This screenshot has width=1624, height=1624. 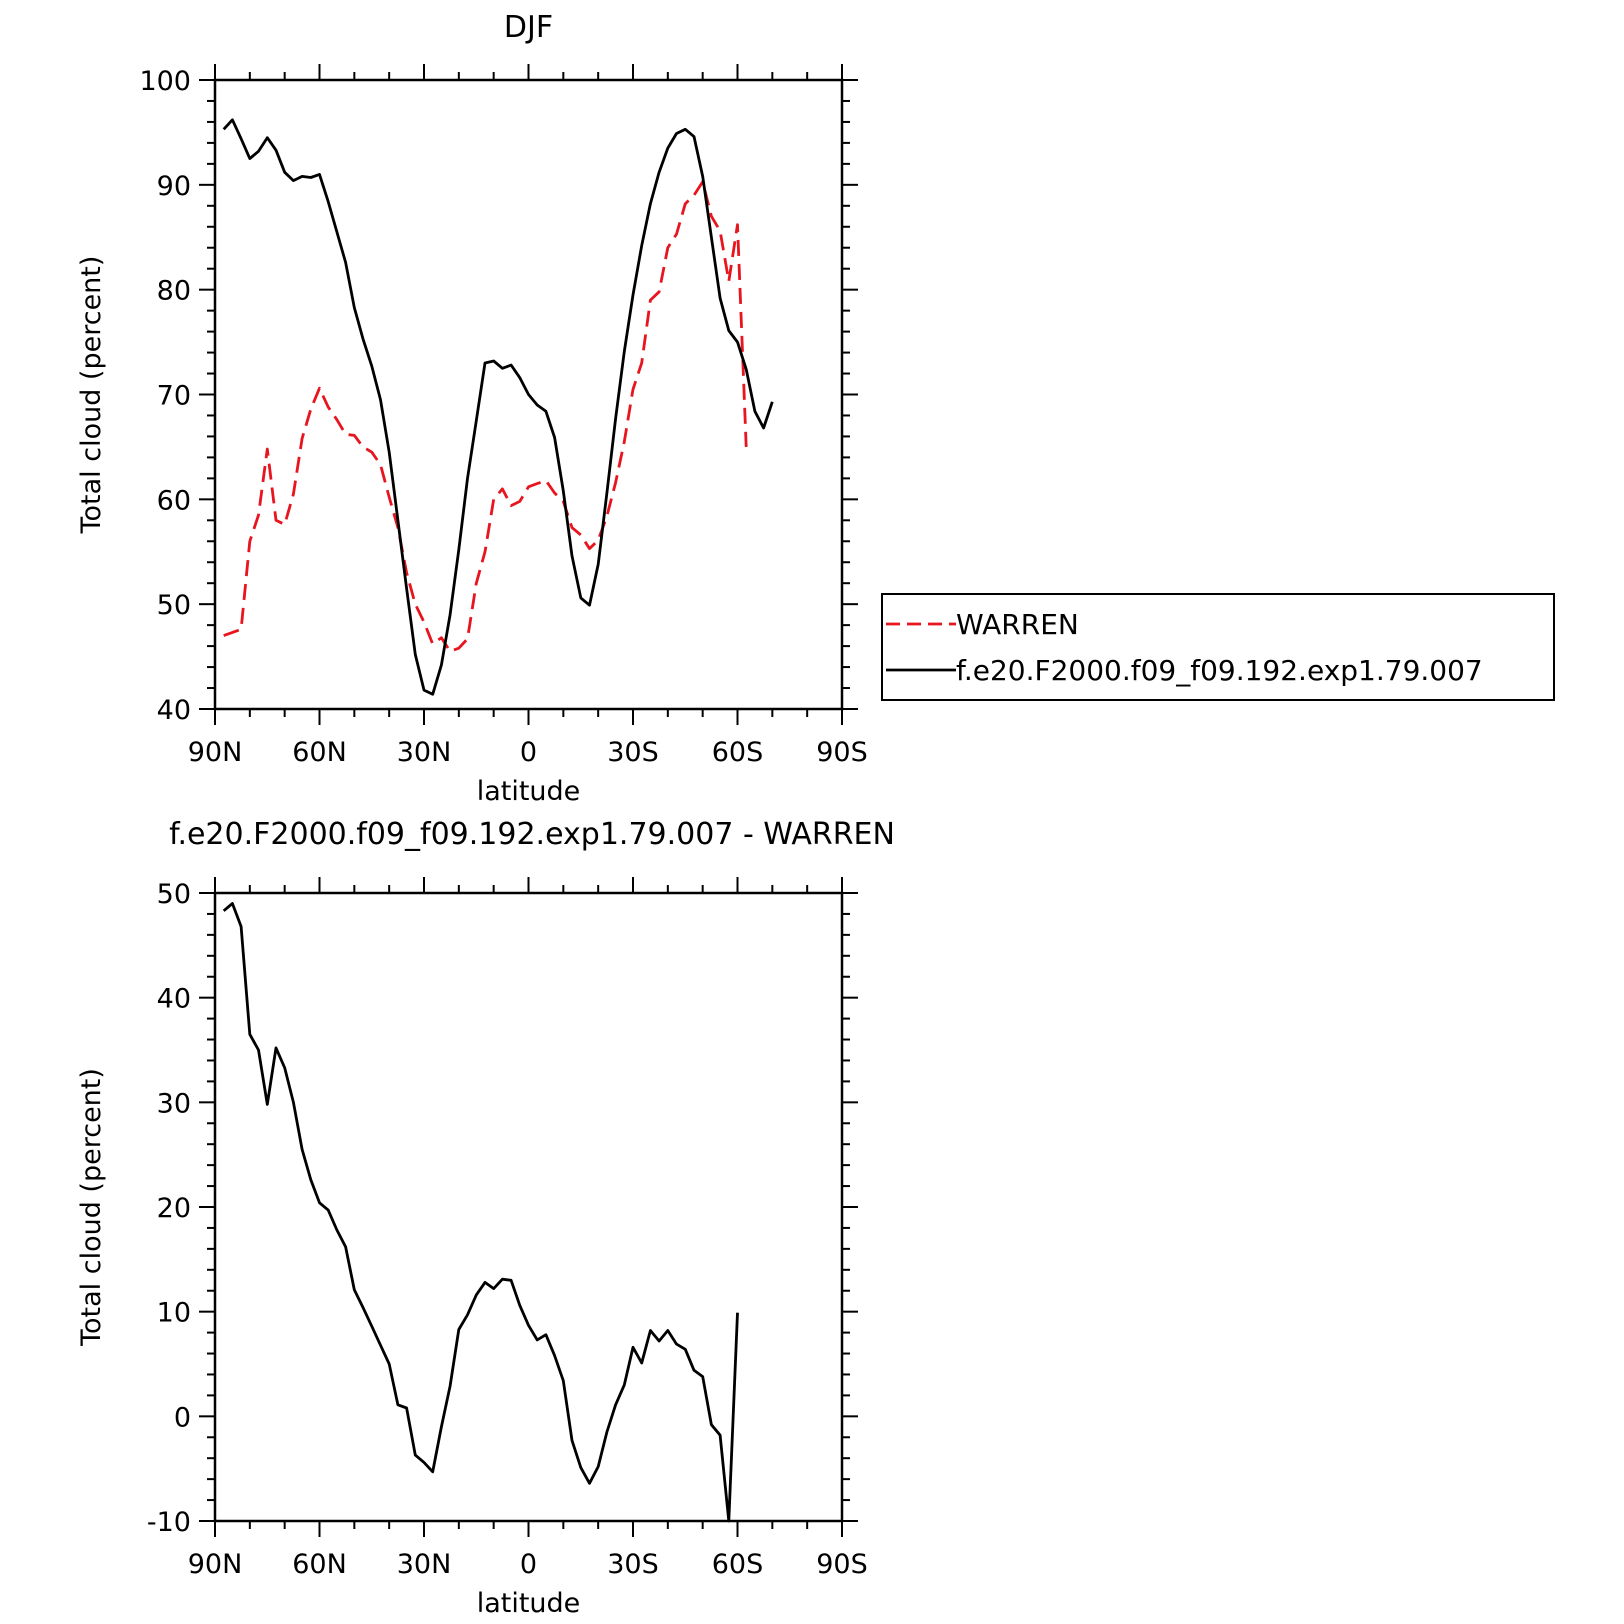 What do you see at coordinates (1219, 670) in the screenshot?
I see `legend-label: f.e20.F2000.f09_f09.192.exp1.79.007` at bounding box center [1219, 670].